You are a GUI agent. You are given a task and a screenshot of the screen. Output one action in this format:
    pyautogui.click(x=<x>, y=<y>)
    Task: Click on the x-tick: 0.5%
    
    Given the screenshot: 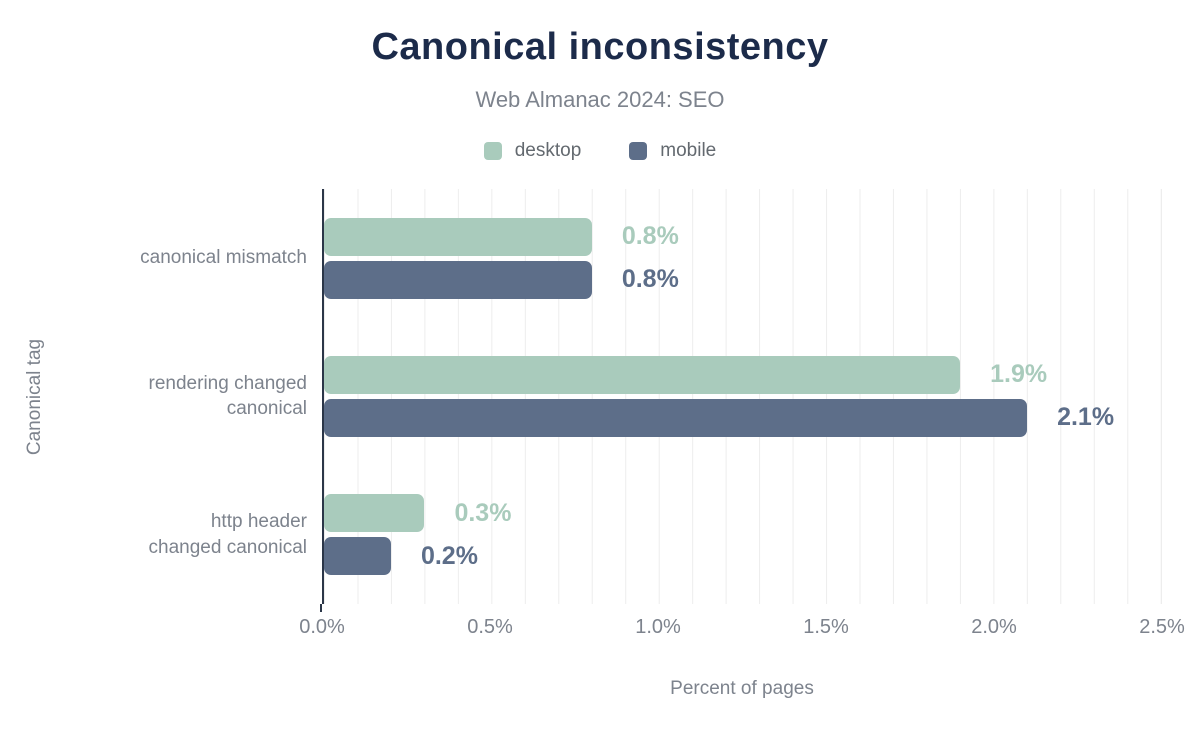 What is the action you would take?
    pyautogui.click(x=490, y=627)
    